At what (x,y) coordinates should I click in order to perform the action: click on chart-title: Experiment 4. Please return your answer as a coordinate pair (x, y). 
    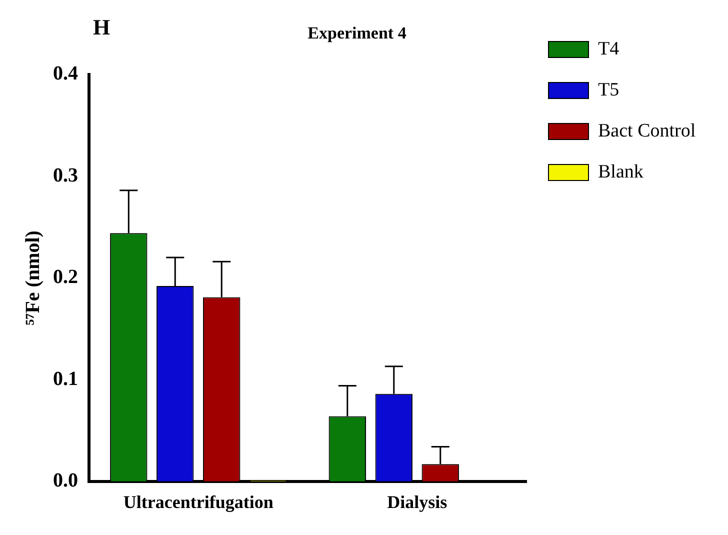
    Looking at the image, I should click on (357, 33).